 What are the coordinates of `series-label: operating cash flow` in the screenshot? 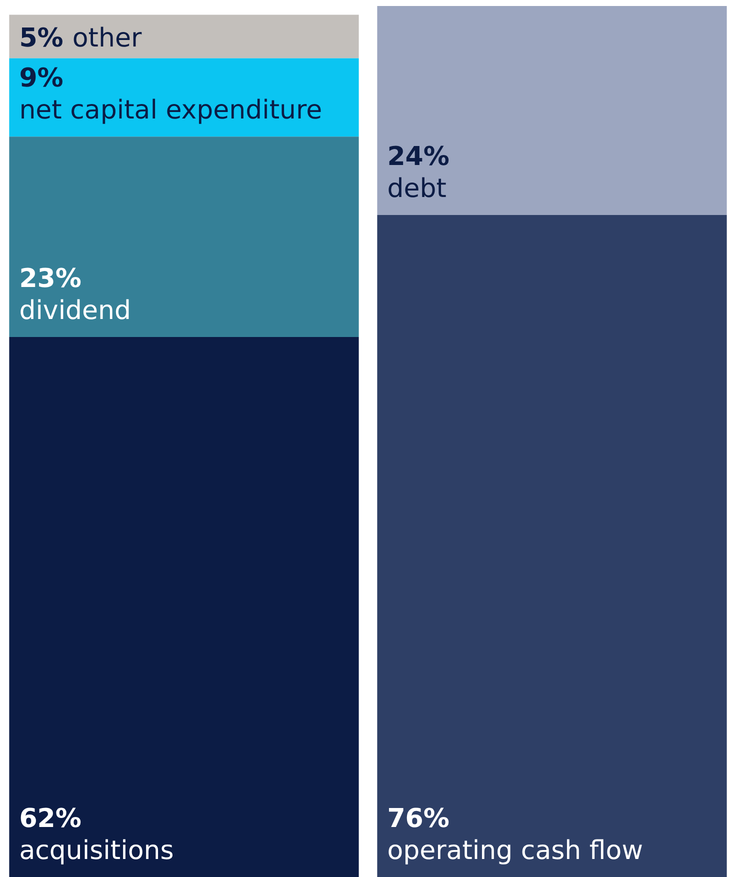 It's located at (515, 851).